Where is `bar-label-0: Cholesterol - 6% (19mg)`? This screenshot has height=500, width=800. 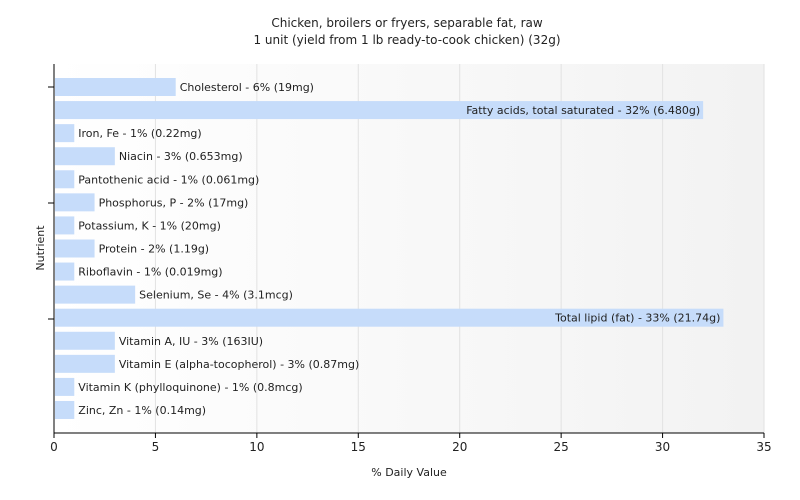 bar-label-0: Cholesterol - 6% (19mg) is located at coordinates (247, 87).